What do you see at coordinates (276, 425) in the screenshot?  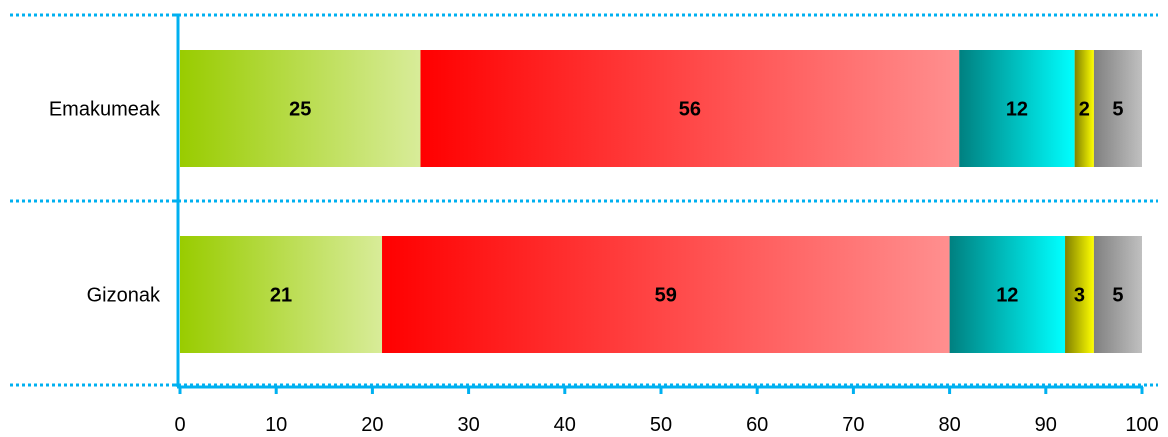 I see `x-tick-label: 10` at bounding box center [276, 425].